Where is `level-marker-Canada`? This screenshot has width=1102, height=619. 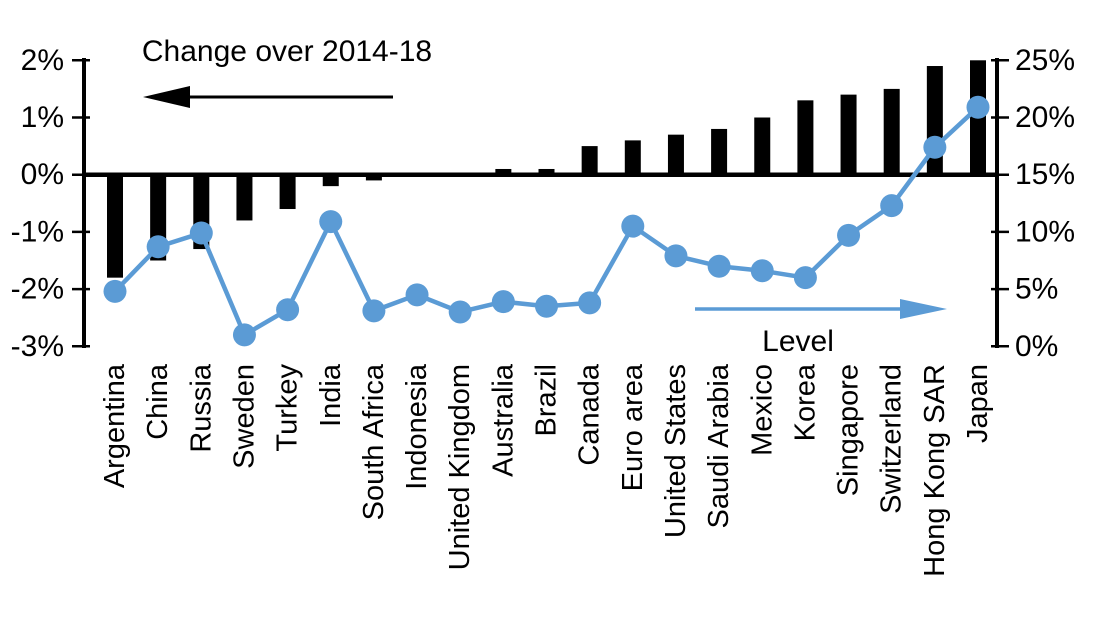 level-marker-Canada is located at coordinates (590, 303).